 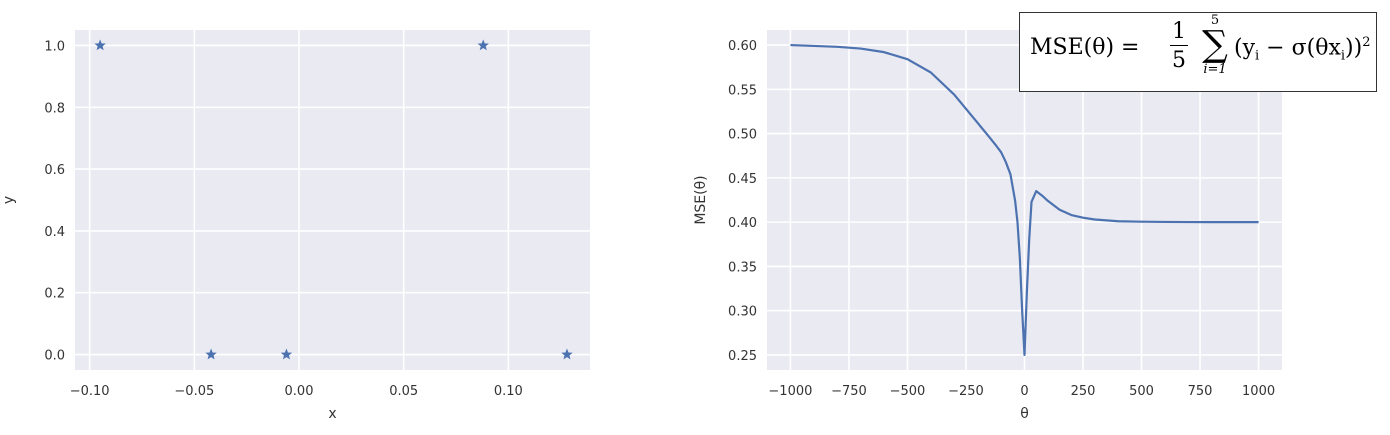 What do you see at coordinates (966, 391) in the screenshot?
I see `line-x-tick-label: −250` at bounding box center [966, 391].